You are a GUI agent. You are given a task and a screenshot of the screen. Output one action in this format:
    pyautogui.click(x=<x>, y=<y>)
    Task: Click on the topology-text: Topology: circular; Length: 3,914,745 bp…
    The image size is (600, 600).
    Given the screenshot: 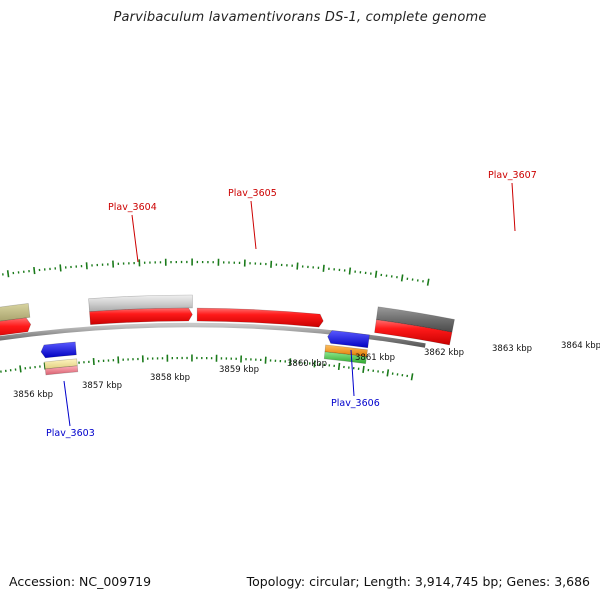 What is the action you would take?
    pyautogui.click(x=418, y=581)
    